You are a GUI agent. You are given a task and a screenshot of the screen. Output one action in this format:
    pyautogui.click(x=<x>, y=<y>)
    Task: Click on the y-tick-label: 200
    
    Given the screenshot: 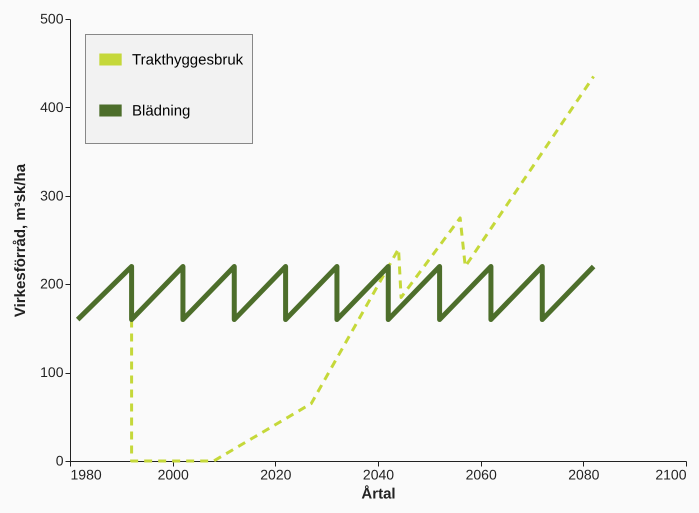 What is the action you would take?
    pyautogui.click(x=52, y=284)
    